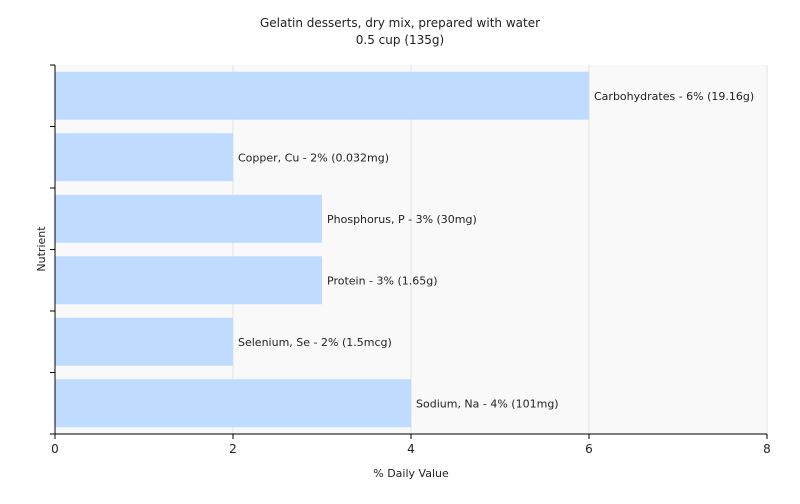 The height and width of the screenshot is (504, 800). What do you see at coordinates (55, 449) in the screenshot?
I see `x-tick-label-0: 0` at bounding box center [55, 449].